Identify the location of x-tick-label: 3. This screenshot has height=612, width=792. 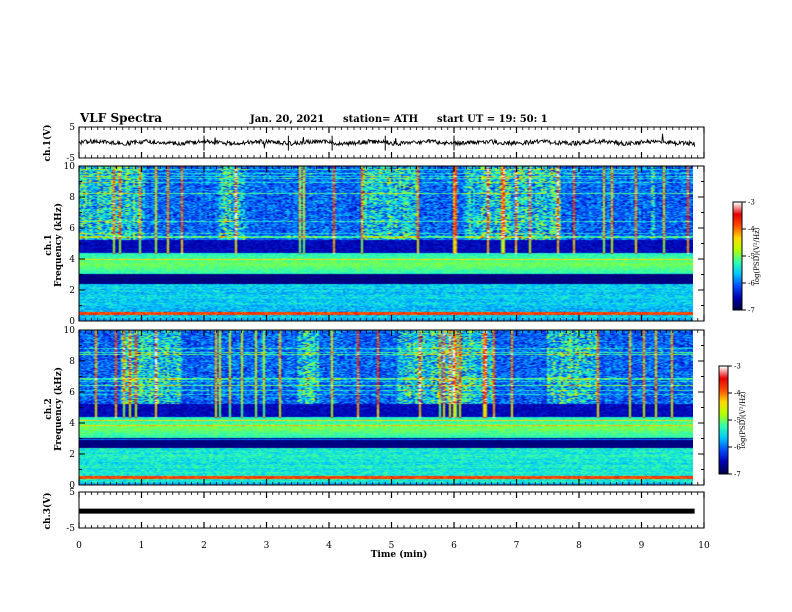
(267, 546).